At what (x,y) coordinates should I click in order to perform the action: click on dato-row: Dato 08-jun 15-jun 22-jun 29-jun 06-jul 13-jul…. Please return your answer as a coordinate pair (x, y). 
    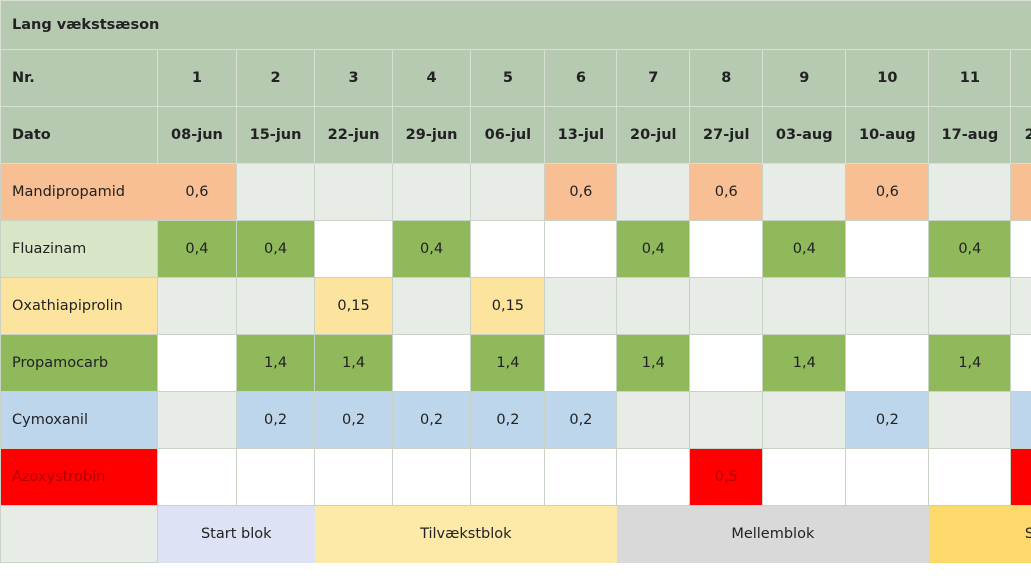
    Looking at the image, I should click on (515, 135).